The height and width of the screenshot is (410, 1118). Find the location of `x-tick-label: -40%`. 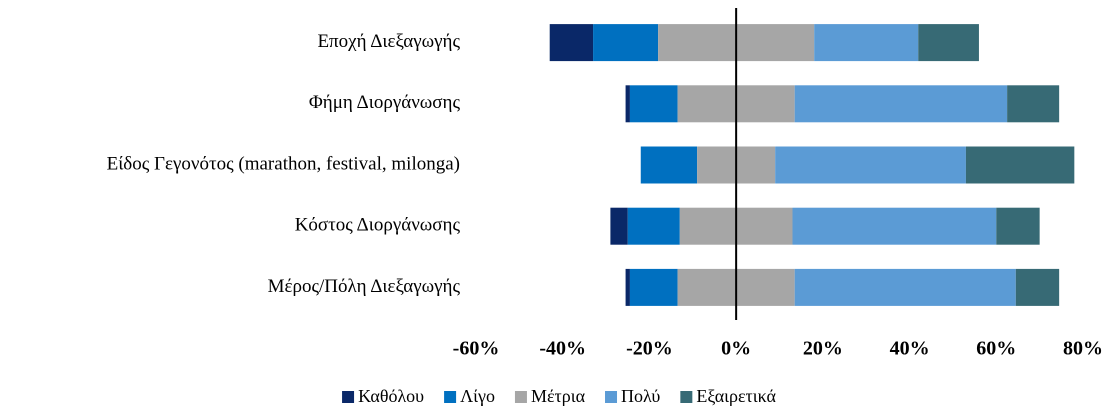

x-tick-label: -40% is located at coordinates (562, 349).